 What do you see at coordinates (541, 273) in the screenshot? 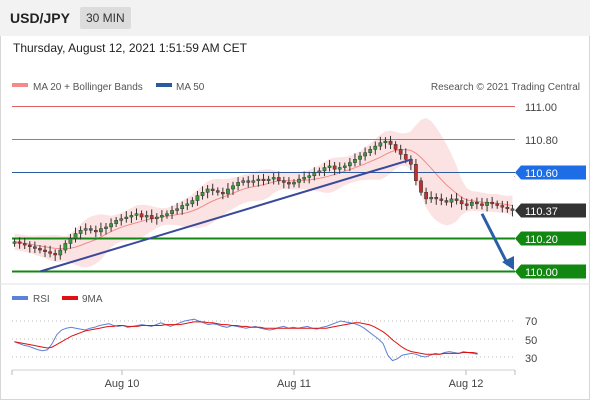
I see `support-label-110-00: 110.00` at bounding box center [541, 273].